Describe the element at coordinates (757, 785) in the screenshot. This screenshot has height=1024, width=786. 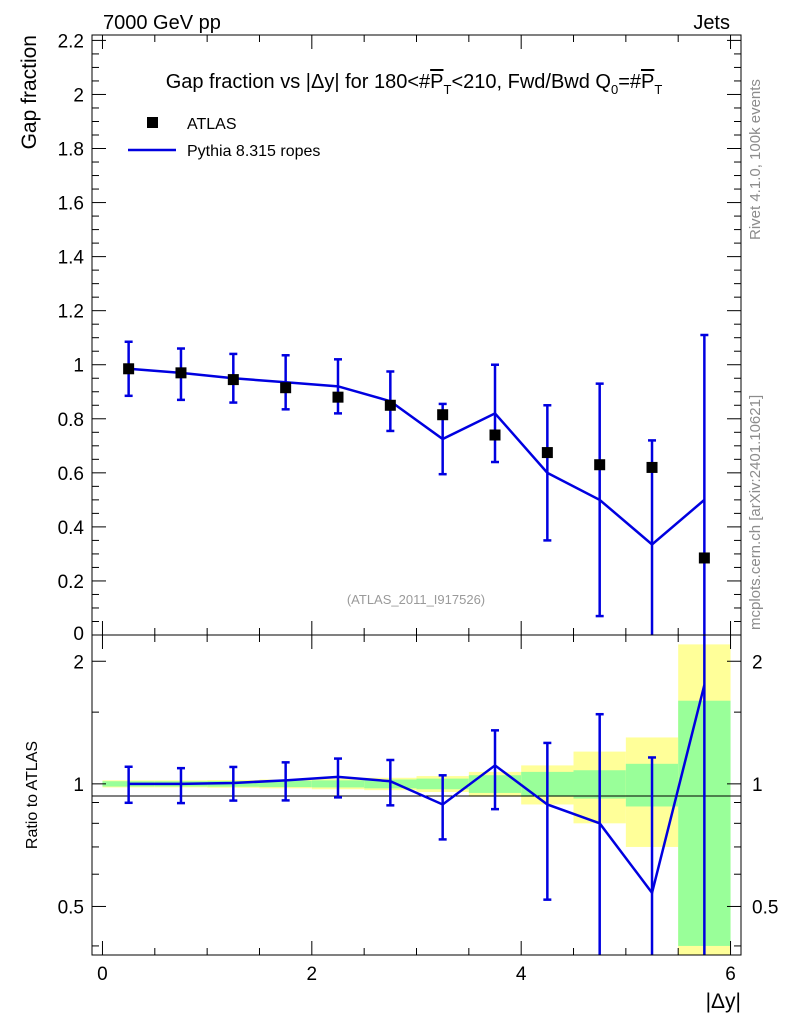
I see `ratio-tick-label-right: 1` at that location.